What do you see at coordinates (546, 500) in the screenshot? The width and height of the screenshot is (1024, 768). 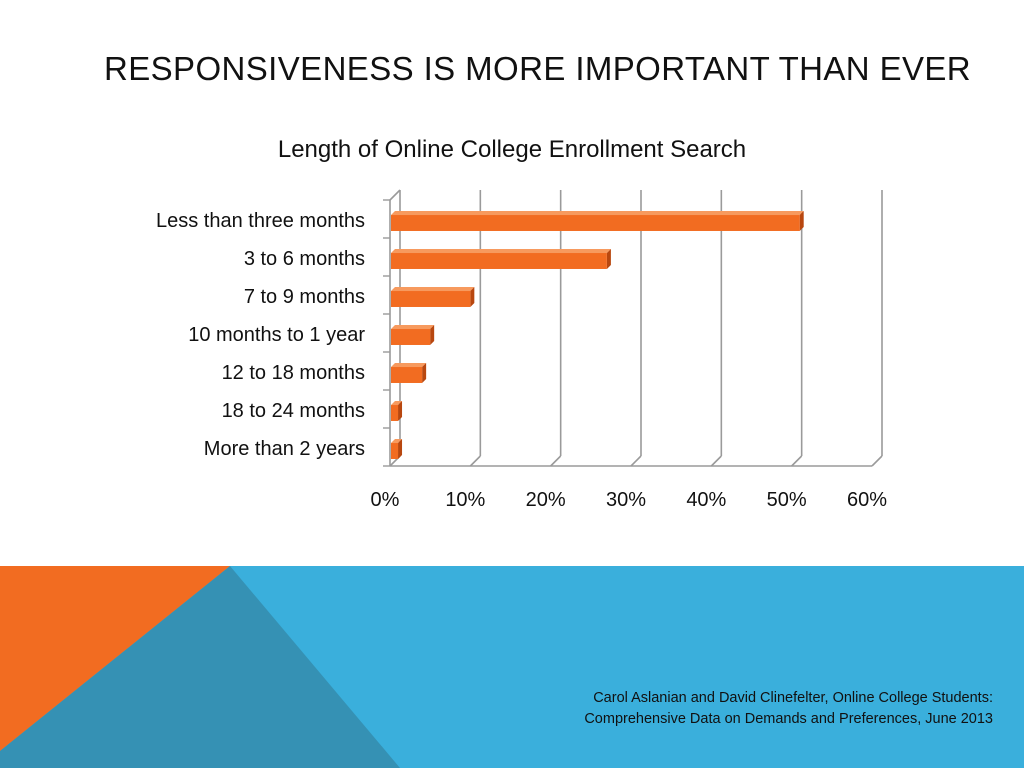 I see `x-tick-label: 20%` at bounding box center [546, 500].